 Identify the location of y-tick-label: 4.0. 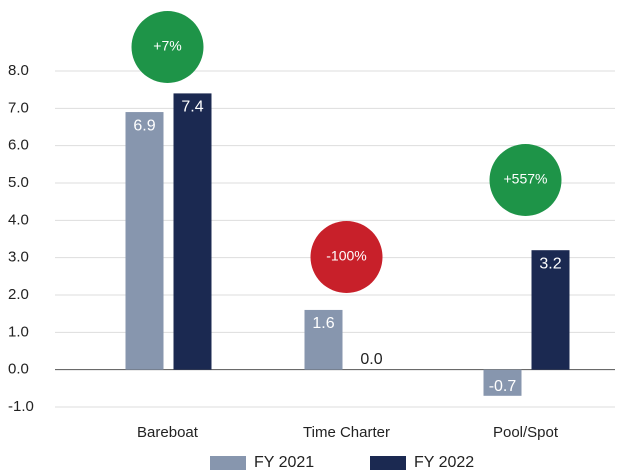
(18, 219).